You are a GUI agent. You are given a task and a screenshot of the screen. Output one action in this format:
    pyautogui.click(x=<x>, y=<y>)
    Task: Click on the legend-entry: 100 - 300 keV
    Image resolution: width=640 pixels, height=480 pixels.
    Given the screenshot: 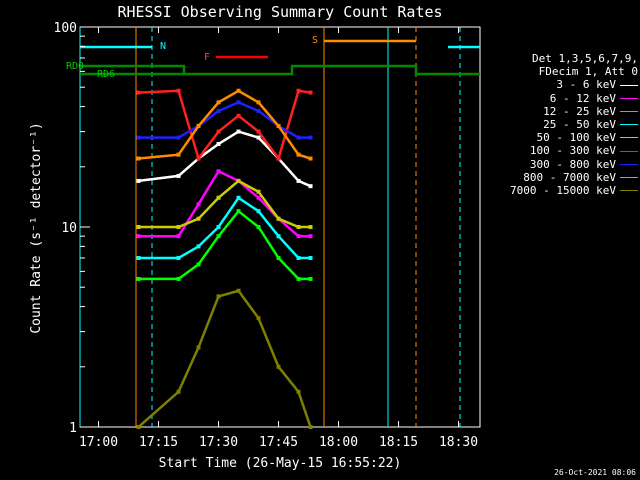 What is the action you would take?
    pyautogui.click(x=558, y=150)
    